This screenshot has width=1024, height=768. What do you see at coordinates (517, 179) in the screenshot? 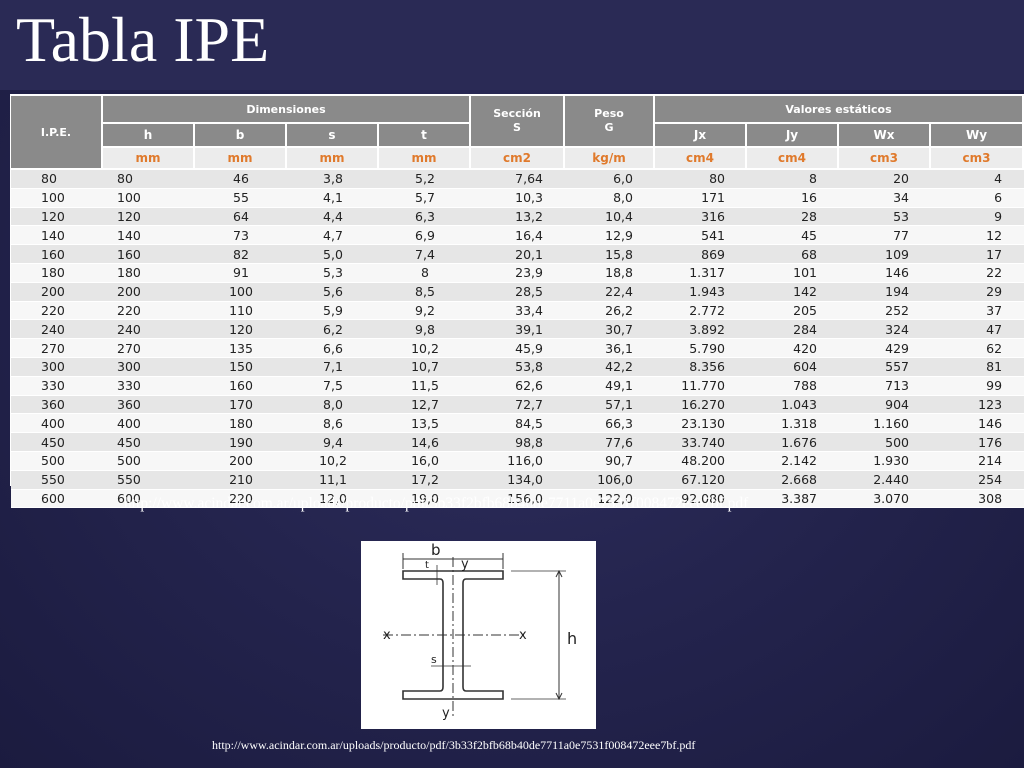
I see `table-row: 80 80 46 3,8 5,2 7,64 6,0 80 8 20 4` at bounding box center [517, 179].